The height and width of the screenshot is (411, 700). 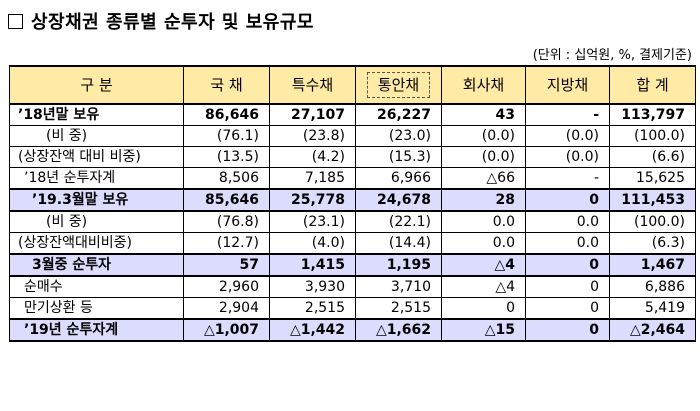 What do you see at coordinates (398, 243) in the screenshot?
I see `cell-value: (14.4)` at bounding box center [398, 243].